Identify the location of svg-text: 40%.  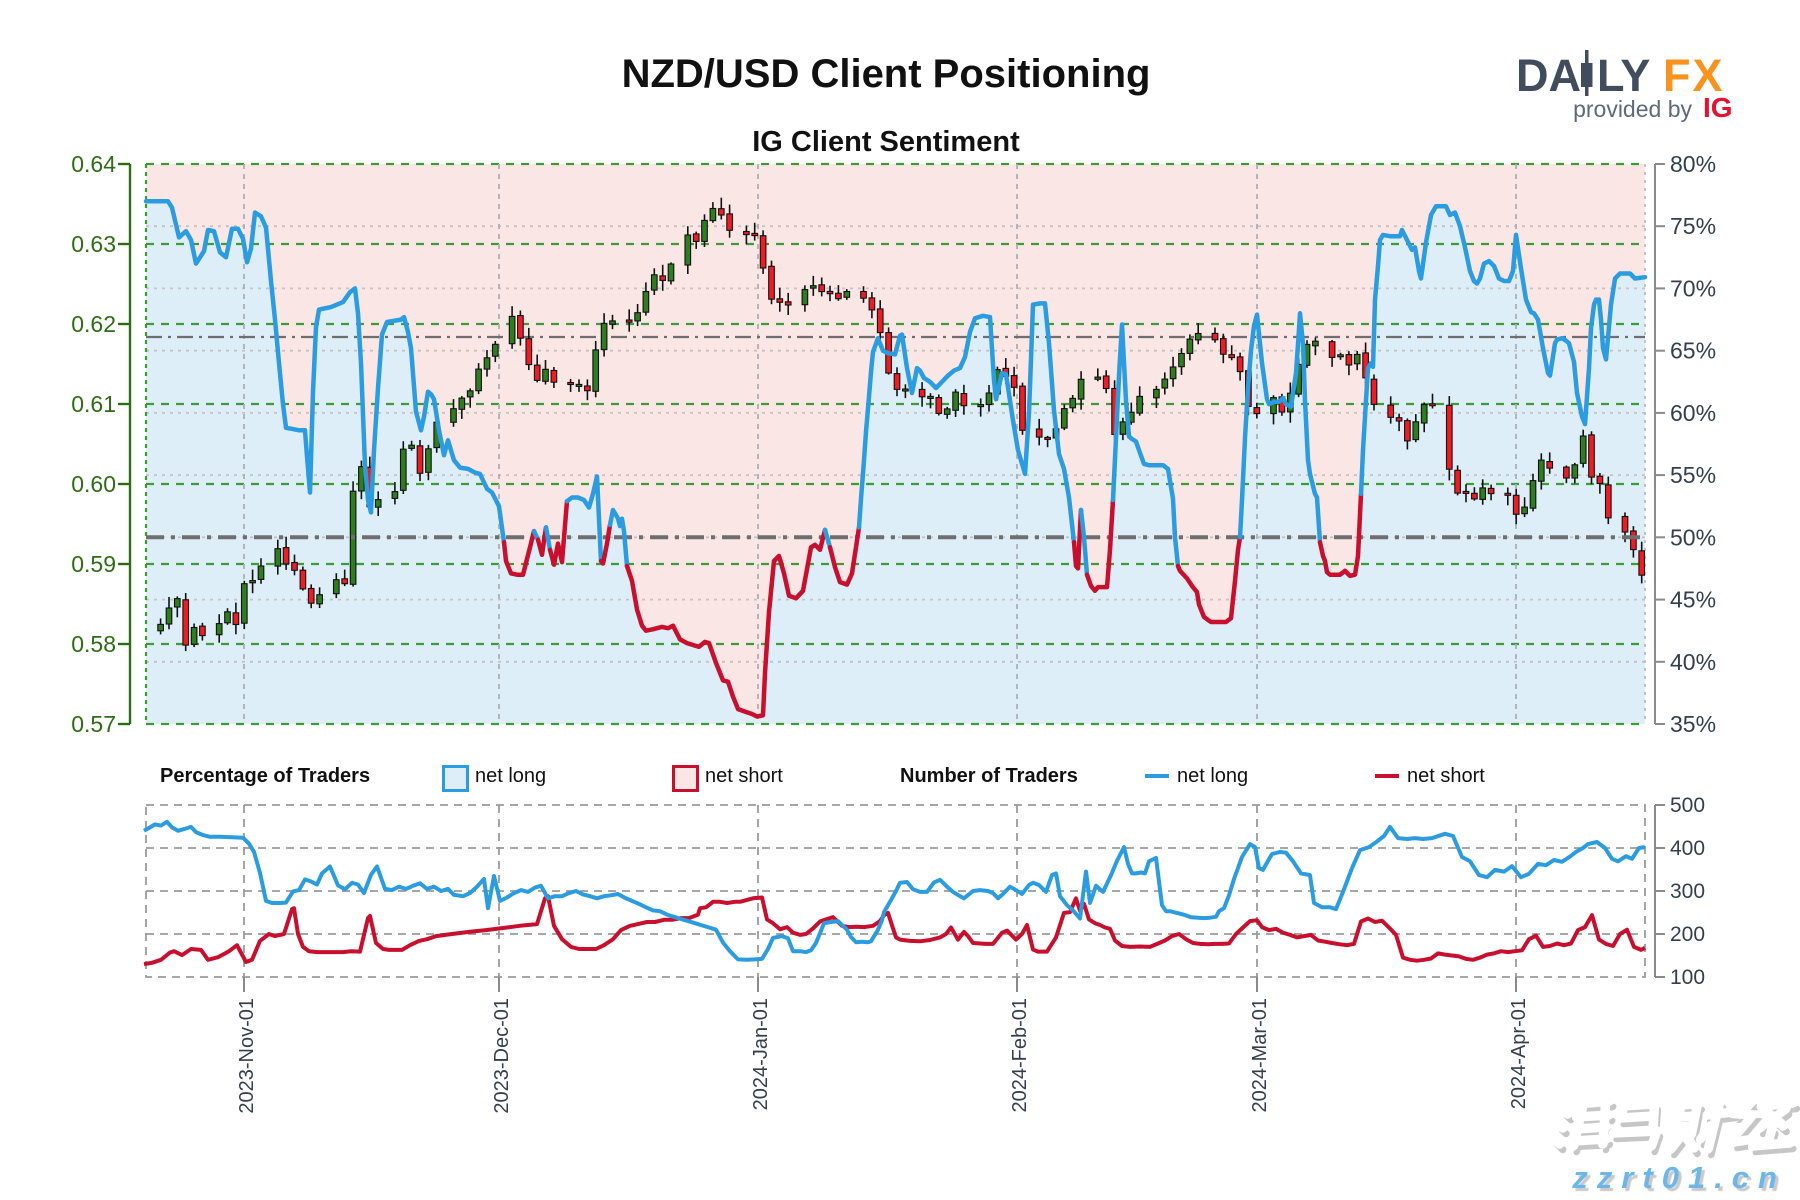
(1693, 662).